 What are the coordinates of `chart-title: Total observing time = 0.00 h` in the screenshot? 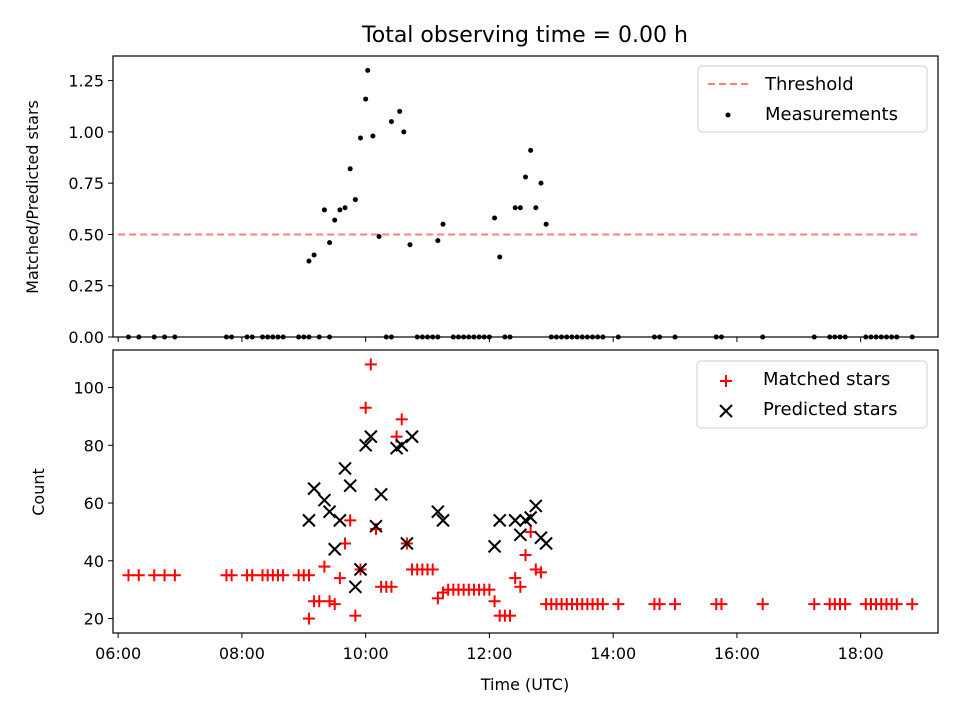 It's located at (524, 35).